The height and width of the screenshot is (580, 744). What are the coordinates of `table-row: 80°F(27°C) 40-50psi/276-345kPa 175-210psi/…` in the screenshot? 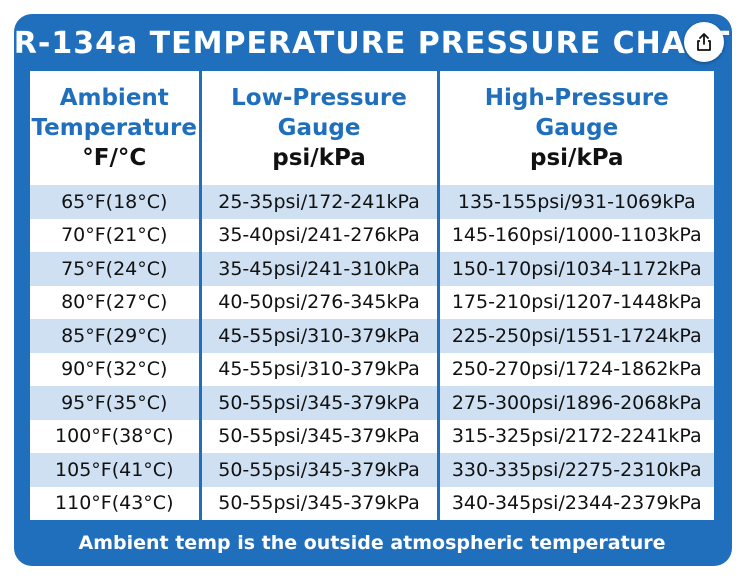 It's located at (372, 302).